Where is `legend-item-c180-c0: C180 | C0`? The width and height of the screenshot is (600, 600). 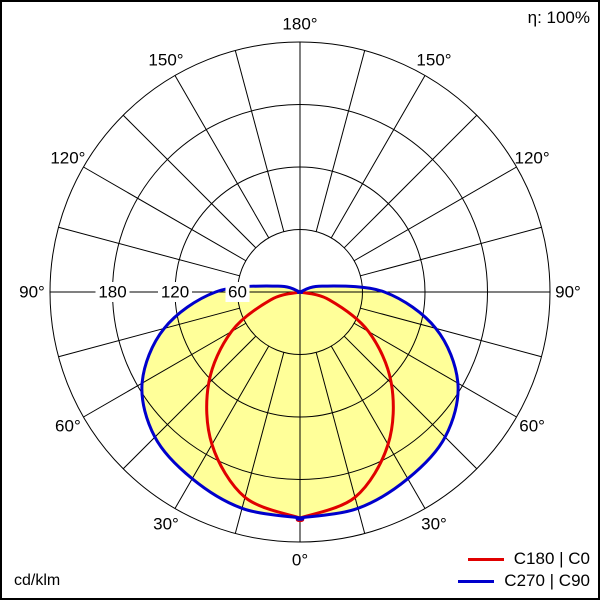
legend-item-c180-c0: C180 | C0 is located at coordinates (524, 559).